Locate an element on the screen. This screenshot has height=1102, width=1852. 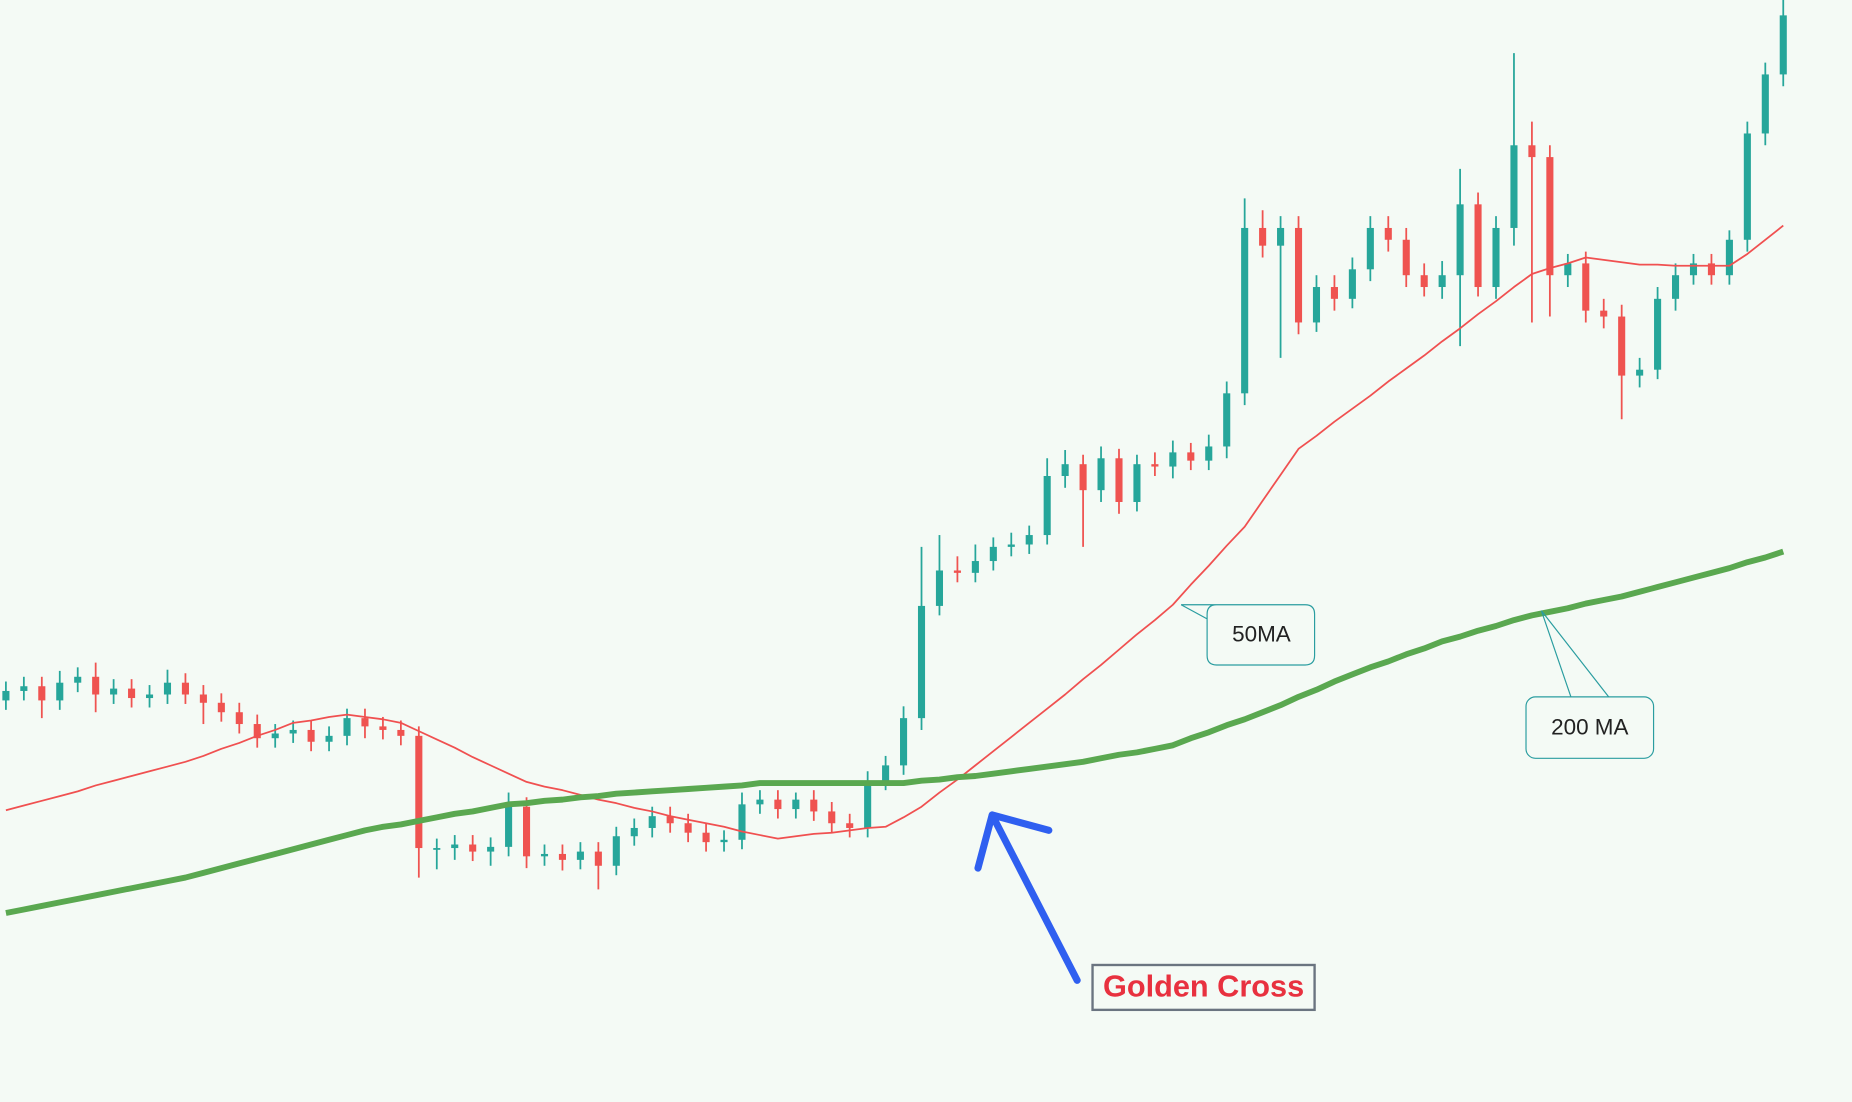
callout-label: 50MA is located at coordinates (1261, 633).